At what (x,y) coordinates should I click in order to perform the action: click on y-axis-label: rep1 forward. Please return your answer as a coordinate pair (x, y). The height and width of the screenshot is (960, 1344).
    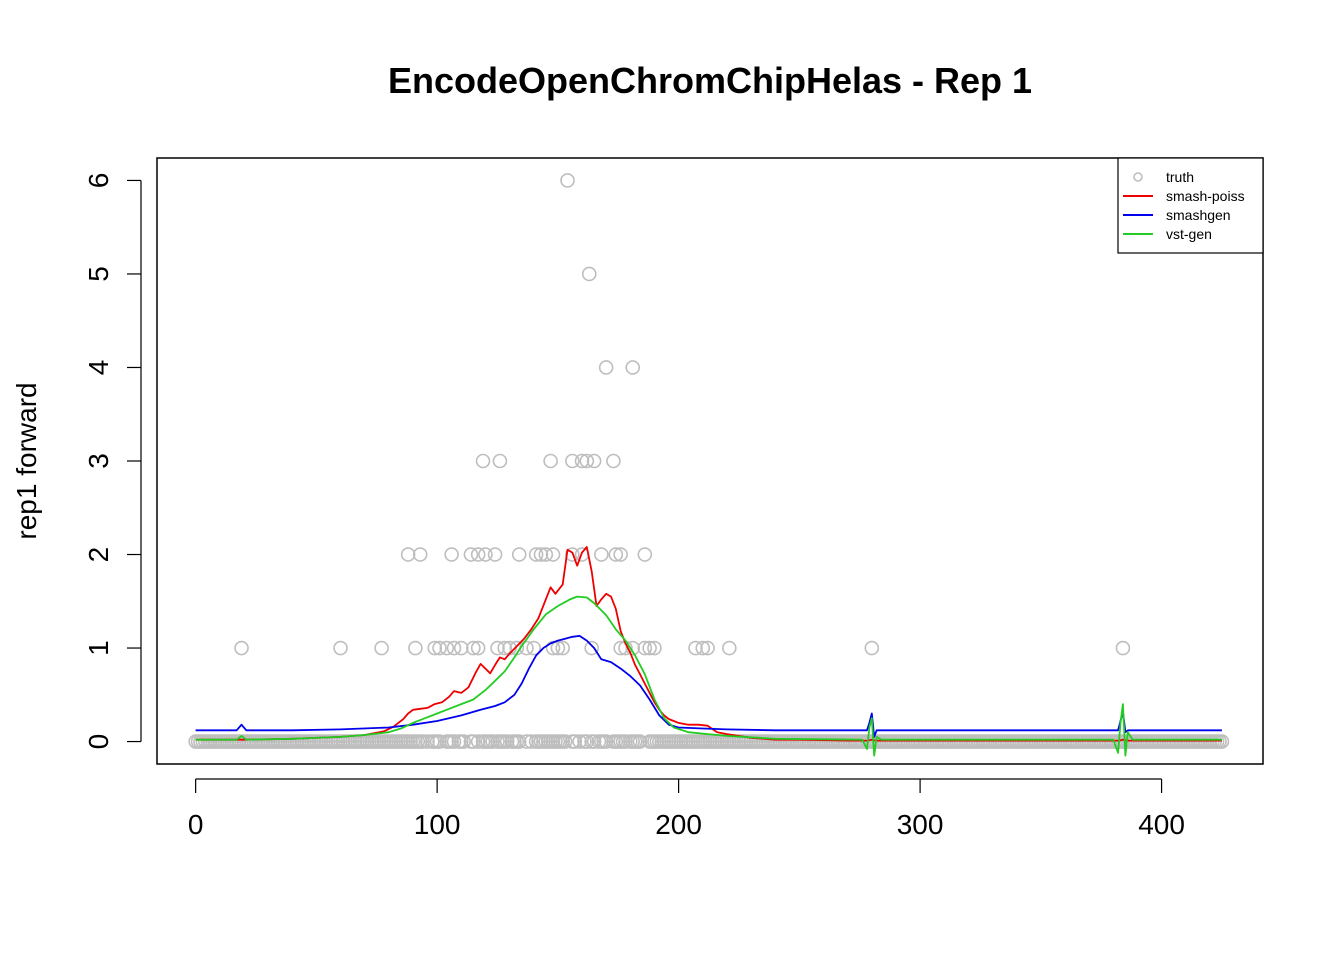
    Looking at the image, I should click on (26, 460).